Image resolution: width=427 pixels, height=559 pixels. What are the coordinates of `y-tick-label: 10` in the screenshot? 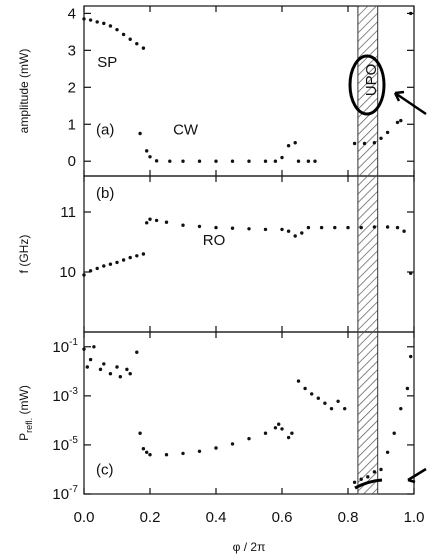 It's located at (67, 272).